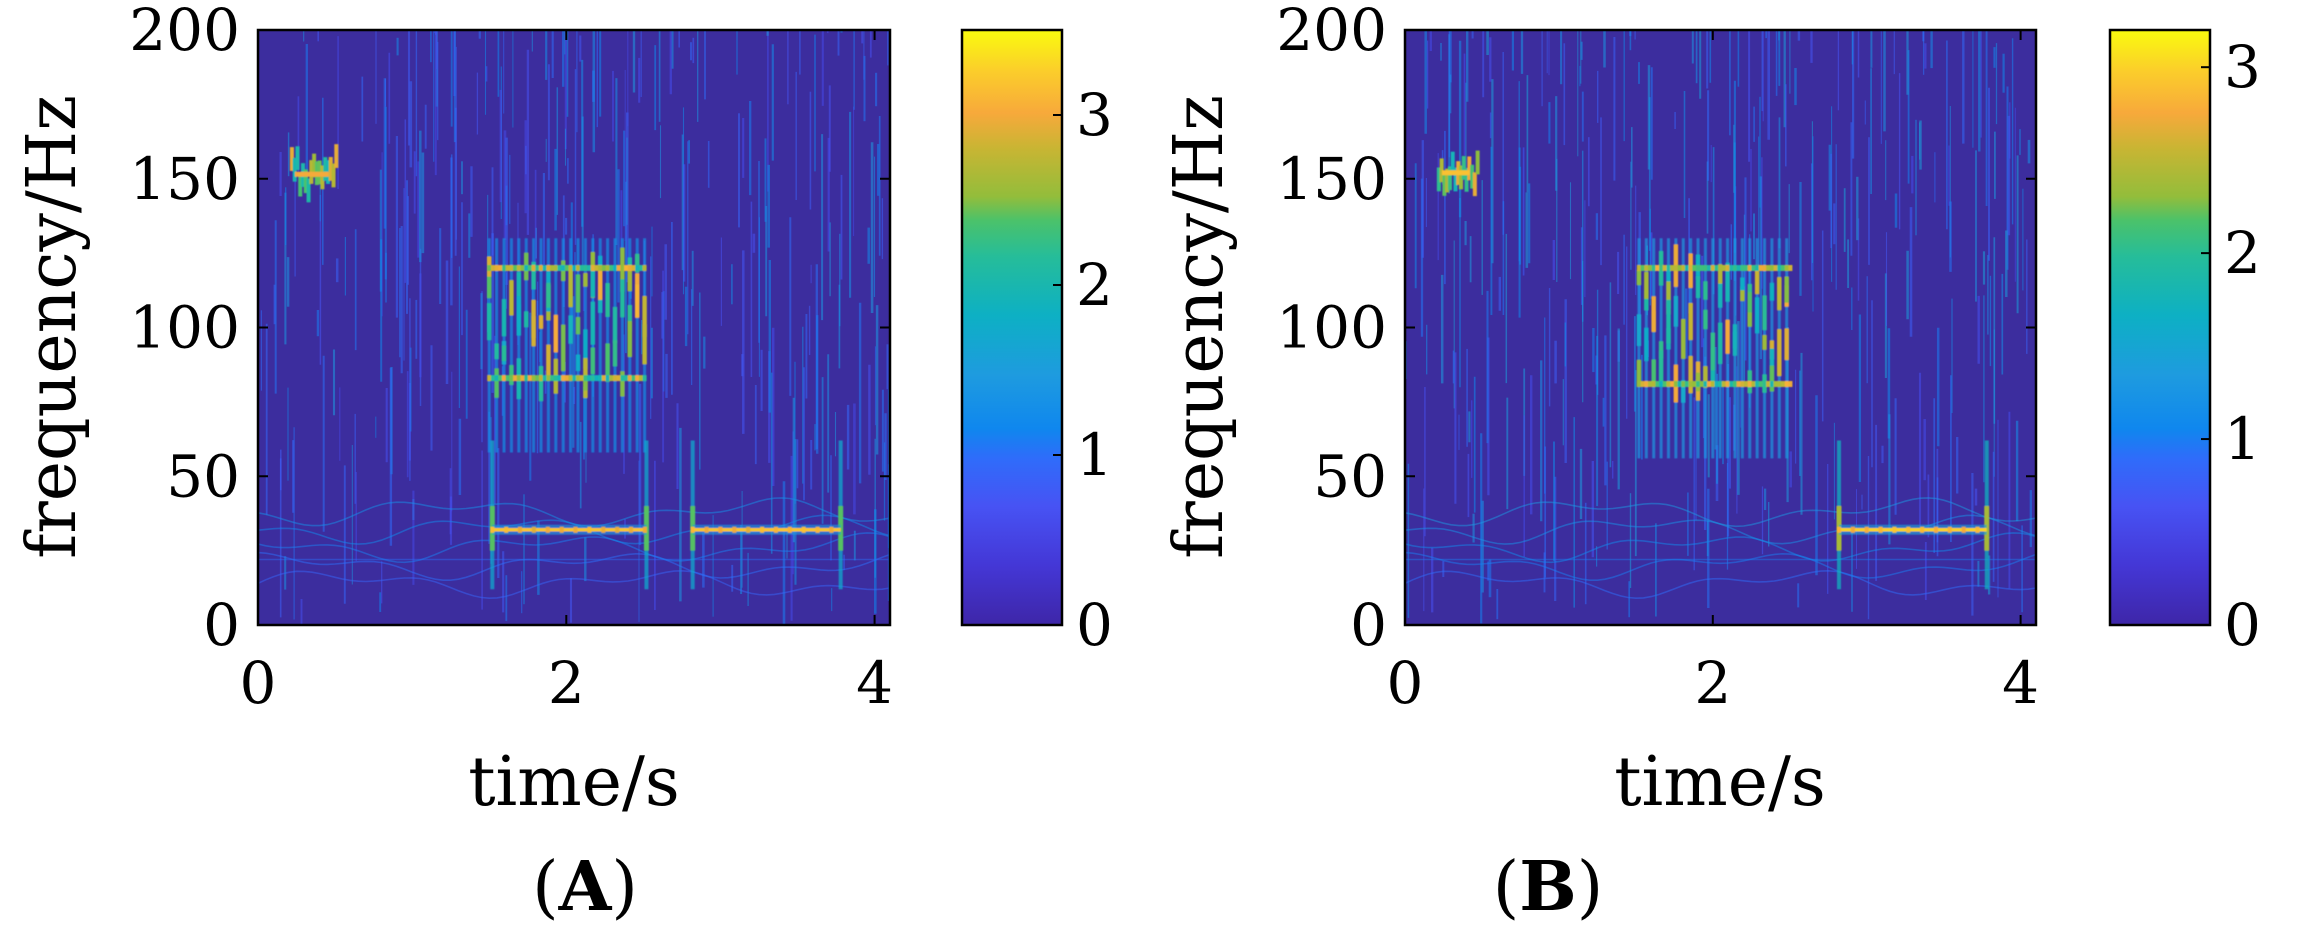  I want to click on y-tick-label: 150, so click(1331, 179).